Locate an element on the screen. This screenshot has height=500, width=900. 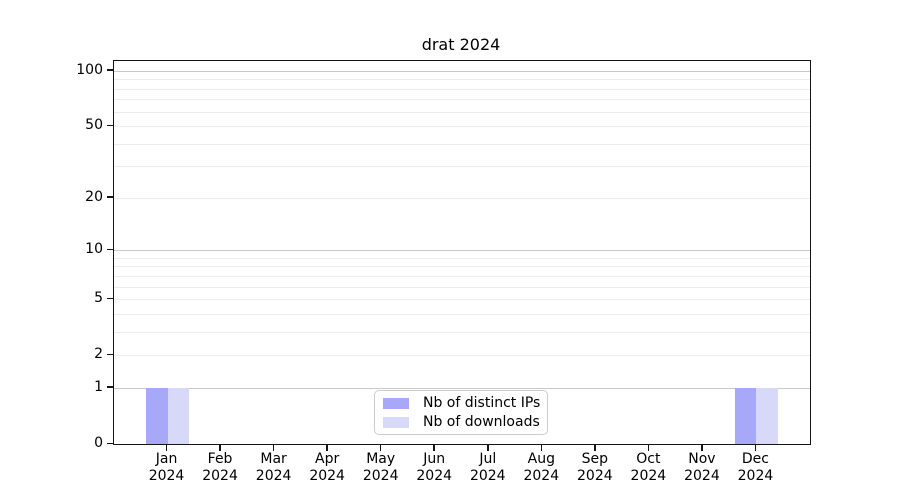
chart-title: drat 2024 is located at coordinates (461, 44).